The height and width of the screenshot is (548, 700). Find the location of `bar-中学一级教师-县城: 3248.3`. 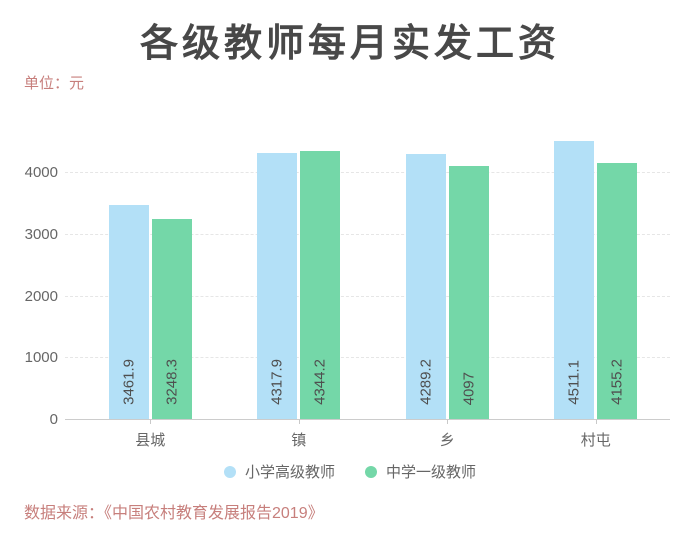

bar-中学一级教师-县城: 3248.3 is located at coordinates (171, 318).